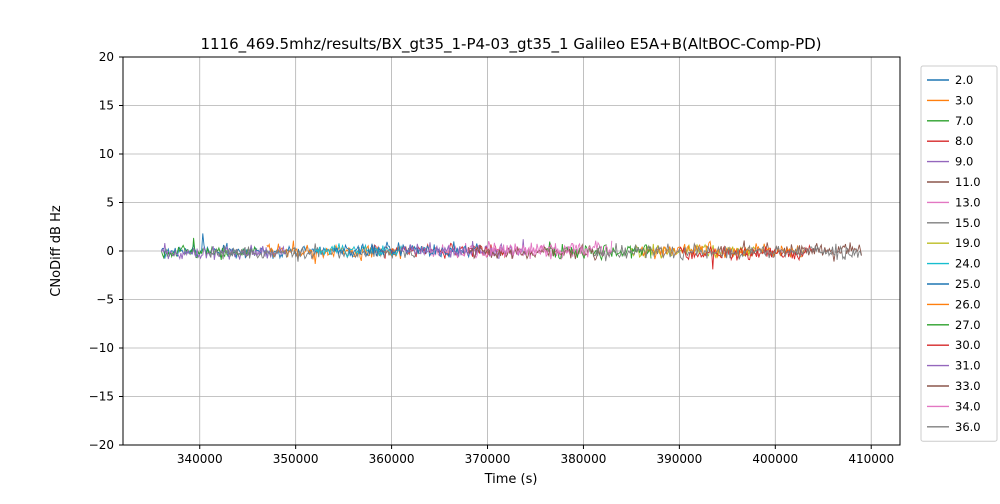 The image size is (1000, 504). I want to click on legend-label: 26.0, so click(968, 304).